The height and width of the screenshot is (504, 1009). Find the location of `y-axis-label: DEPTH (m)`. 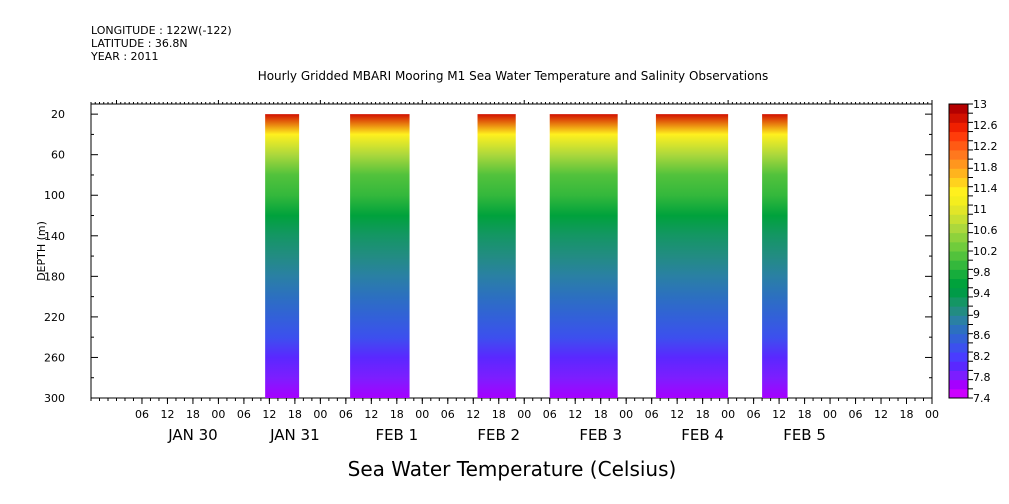

y-axis-label: DEPTH (m) is located at coordinates (41, 251).